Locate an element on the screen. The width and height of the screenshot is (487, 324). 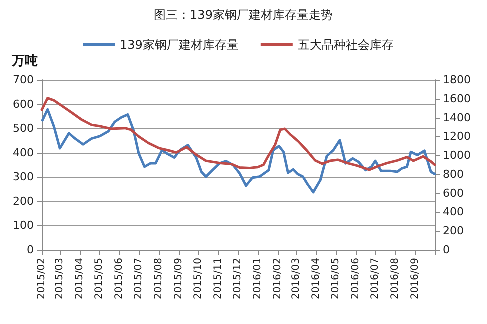
y-axis-title: 万吨 is located at coordinates (24, 61).